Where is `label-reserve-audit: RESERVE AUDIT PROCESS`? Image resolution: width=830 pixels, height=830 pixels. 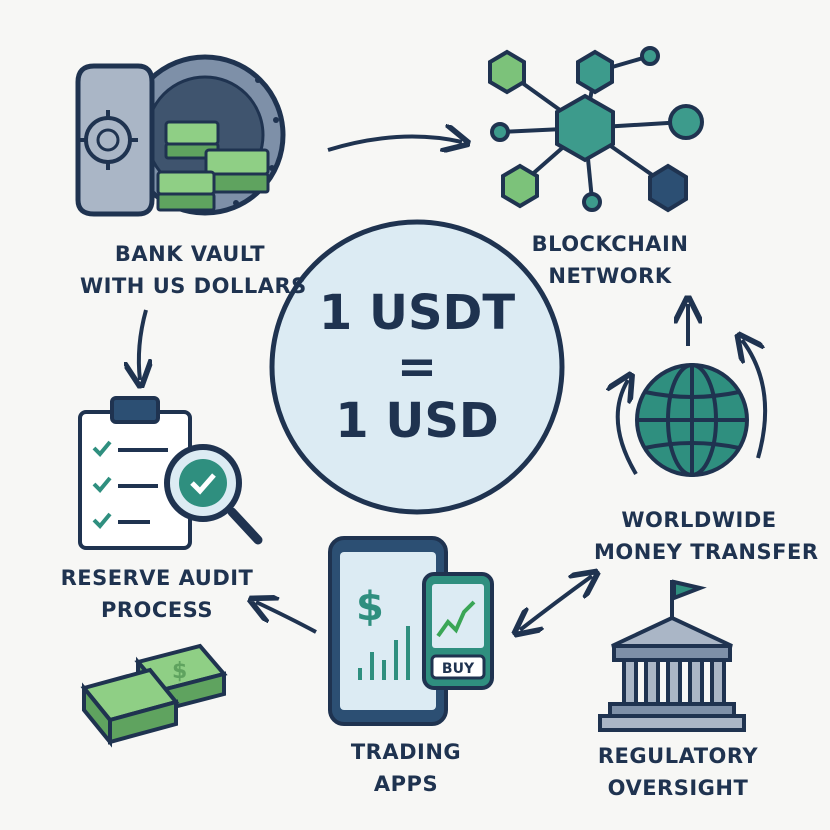
label-reserve-audit: RESERVE AUDIT PROCESS is located at coordinates (157, 594).